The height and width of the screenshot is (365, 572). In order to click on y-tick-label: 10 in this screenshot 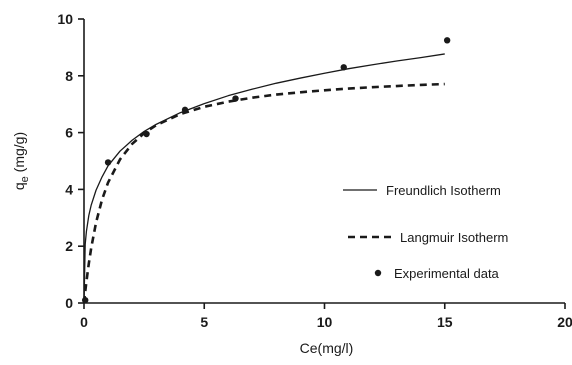, I will do `click(65, 19)`.